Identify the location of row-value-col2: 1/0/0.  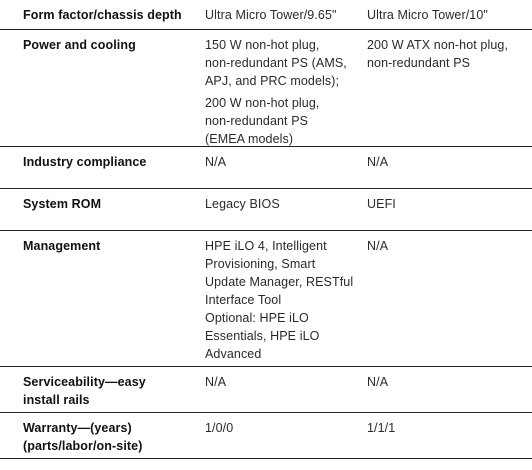
(280, 428).